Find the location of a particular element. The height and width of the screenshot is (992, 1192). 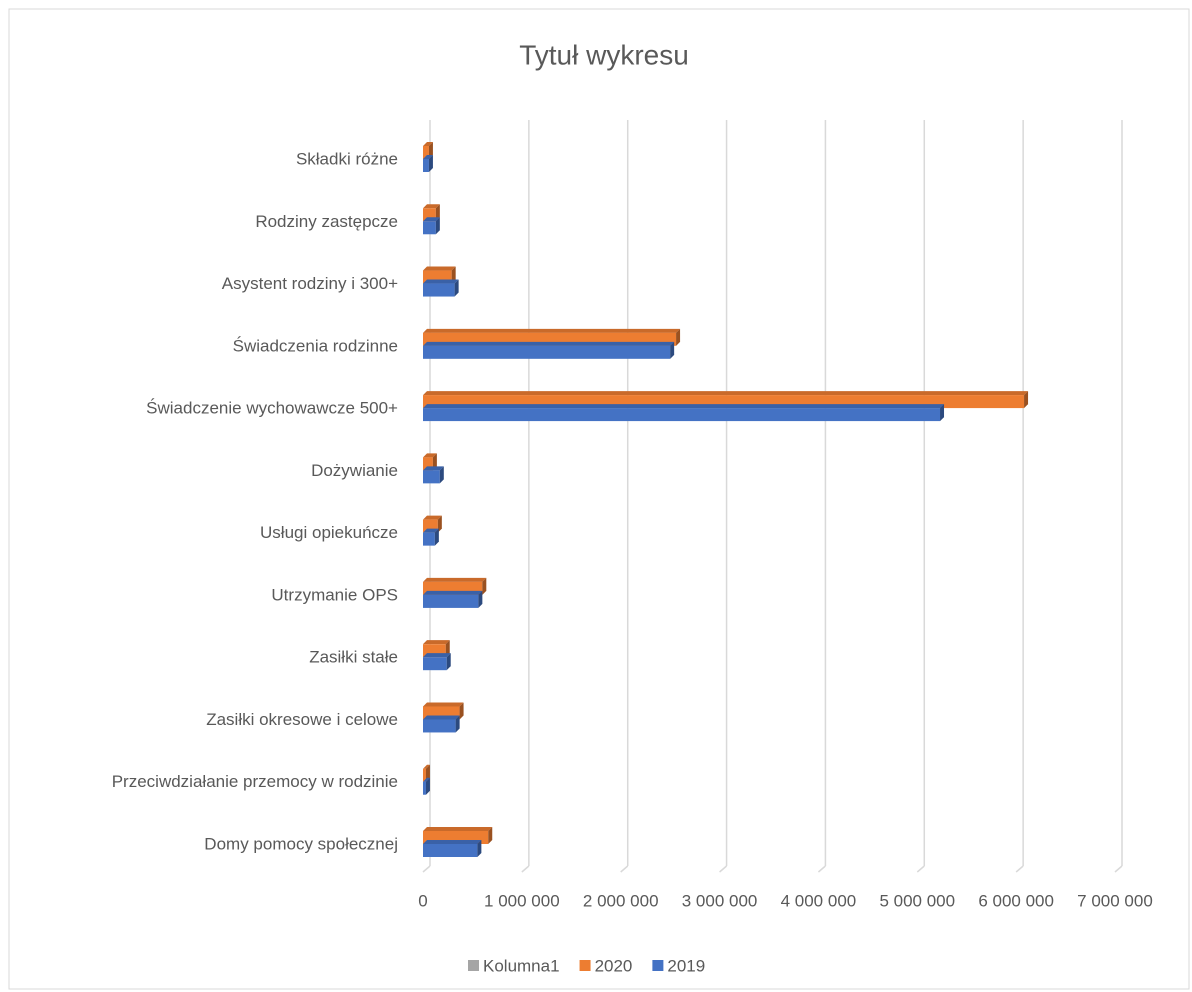

y-tick-label: Asystent rodziny i 300+ is located at coordinates (310, 283).